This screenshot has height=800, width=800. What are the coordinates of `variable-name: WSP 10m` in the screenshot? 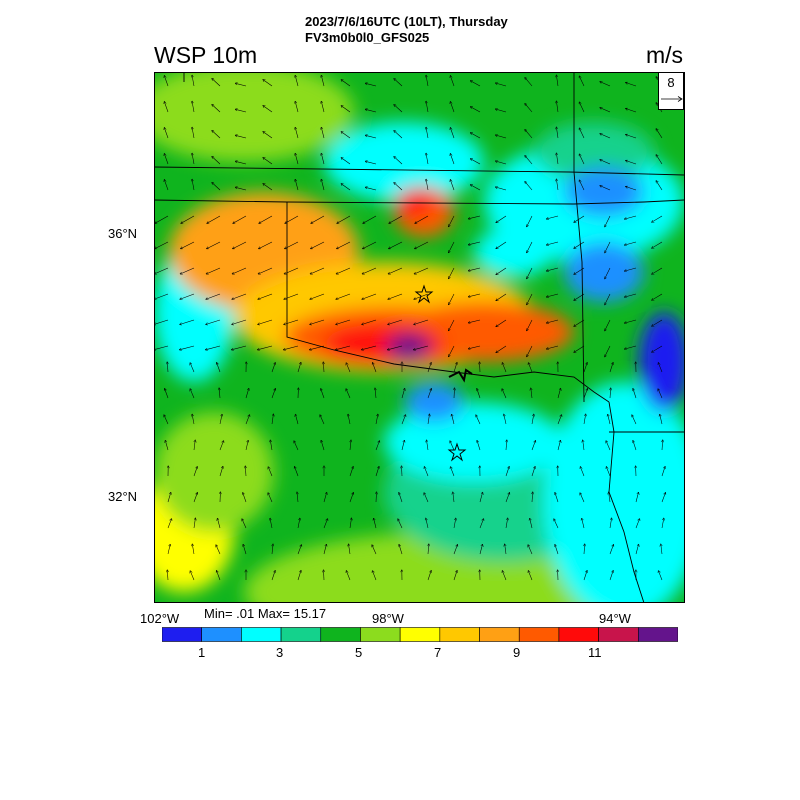 It's located at (206, 55).